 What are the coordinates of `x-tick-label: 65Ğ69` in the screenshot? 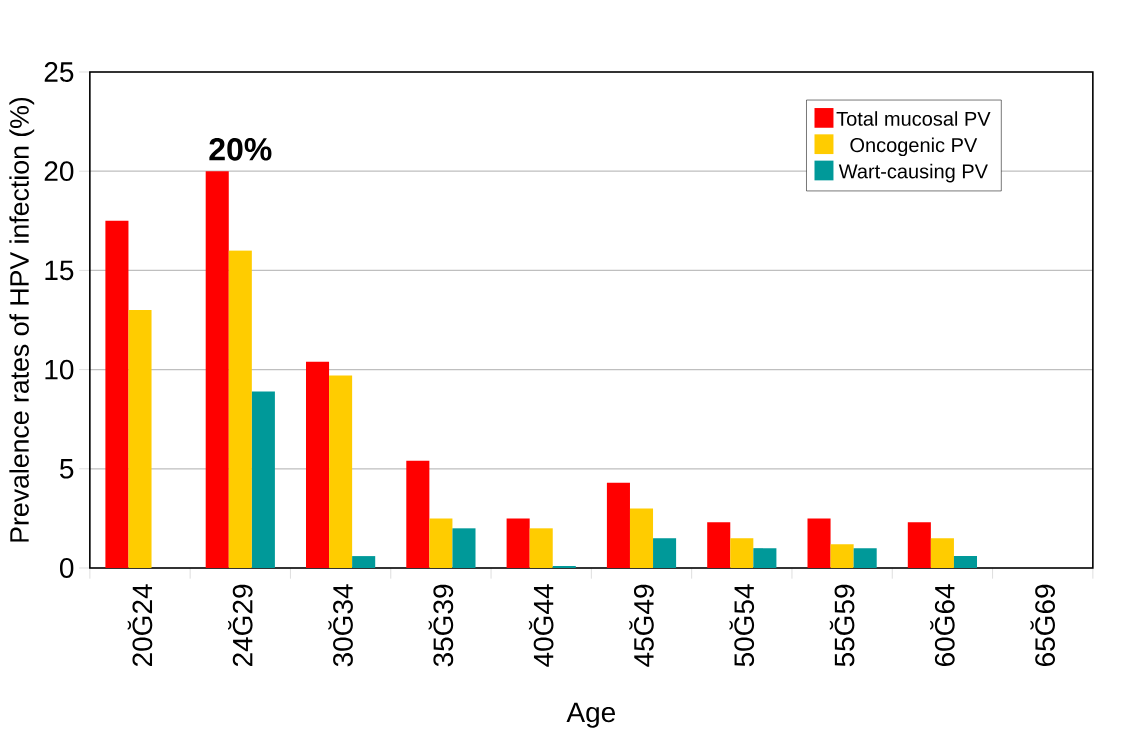 It's located at (1042, 625).